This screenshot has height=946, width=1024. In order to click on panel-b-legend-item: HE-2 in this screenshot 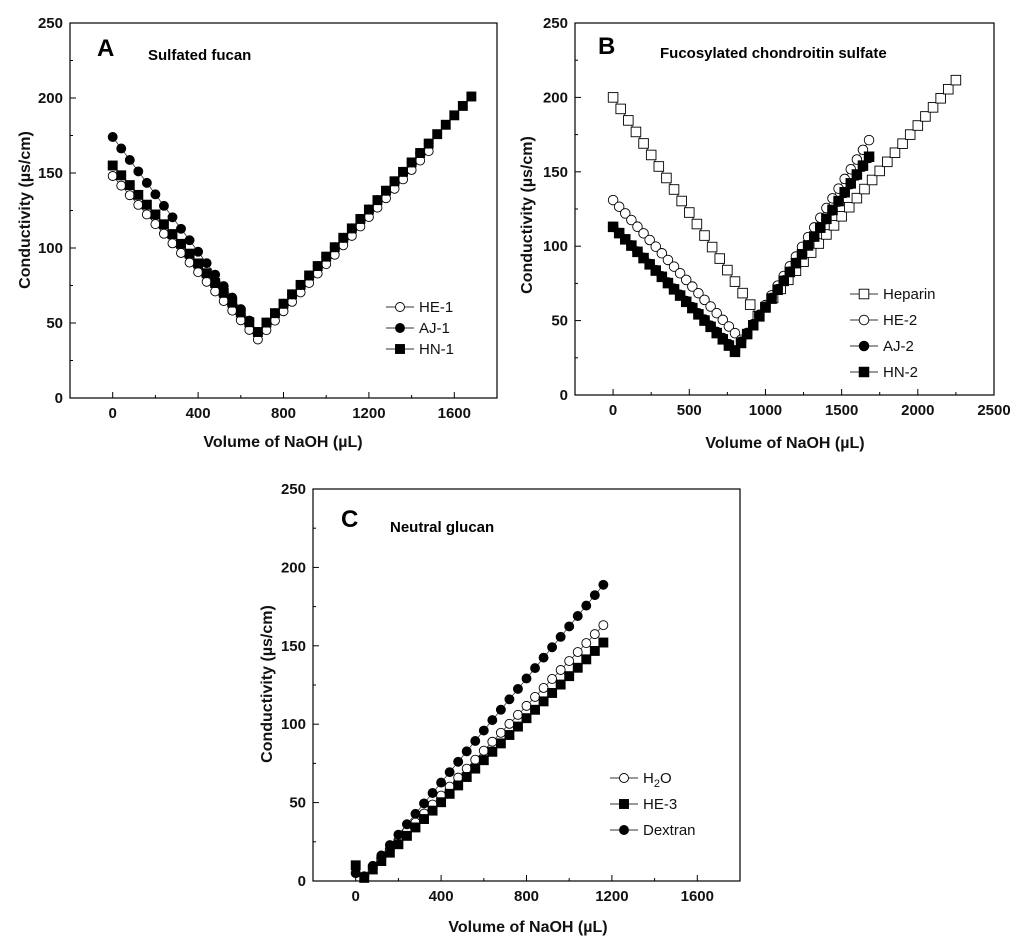, I will do `click(883, 320)`.